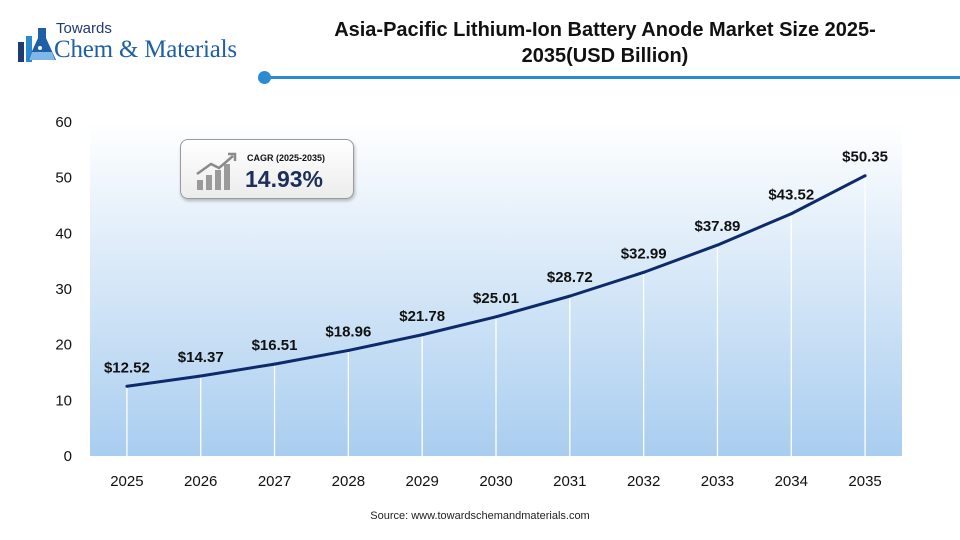 This screenshot has height=540, width=960. Describe the element at coordinates (865, 157) in the screenshot. I see `data-label-2035: $50.35` at that location.